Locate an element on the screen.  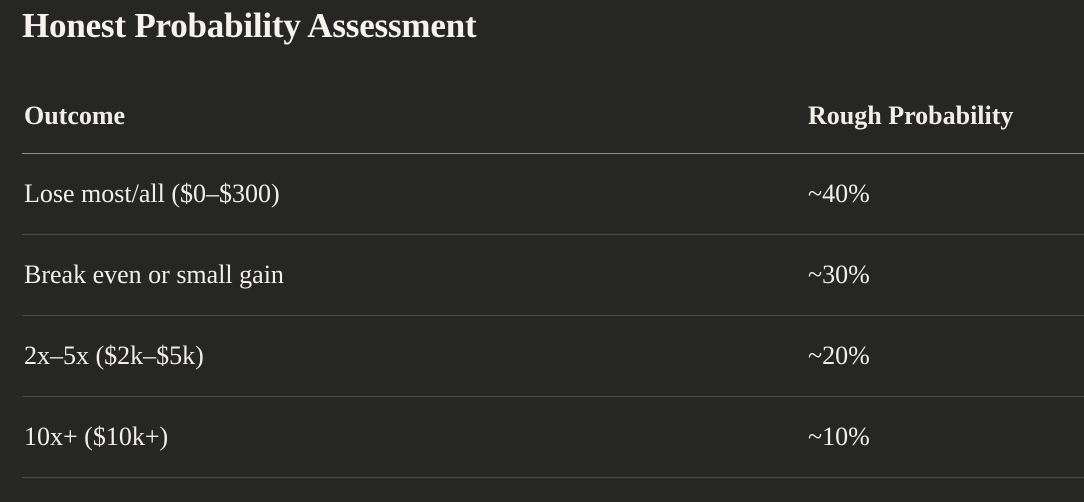
header-outcome: Outcome is located at coordinates (414, 117).